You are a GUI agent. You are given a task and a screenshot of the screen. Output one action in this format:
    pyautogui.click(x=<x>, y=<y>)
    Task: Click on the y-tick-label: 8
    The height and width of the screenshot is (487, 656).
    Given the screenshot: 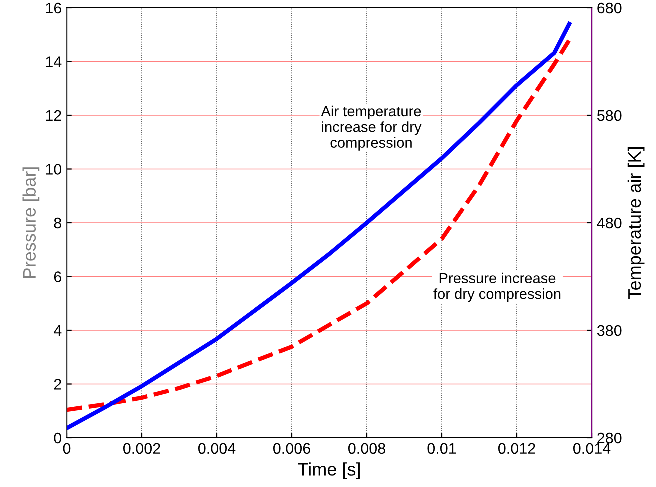 What is the action you would take?
    pyautogui.click(x=58, y=223)
    